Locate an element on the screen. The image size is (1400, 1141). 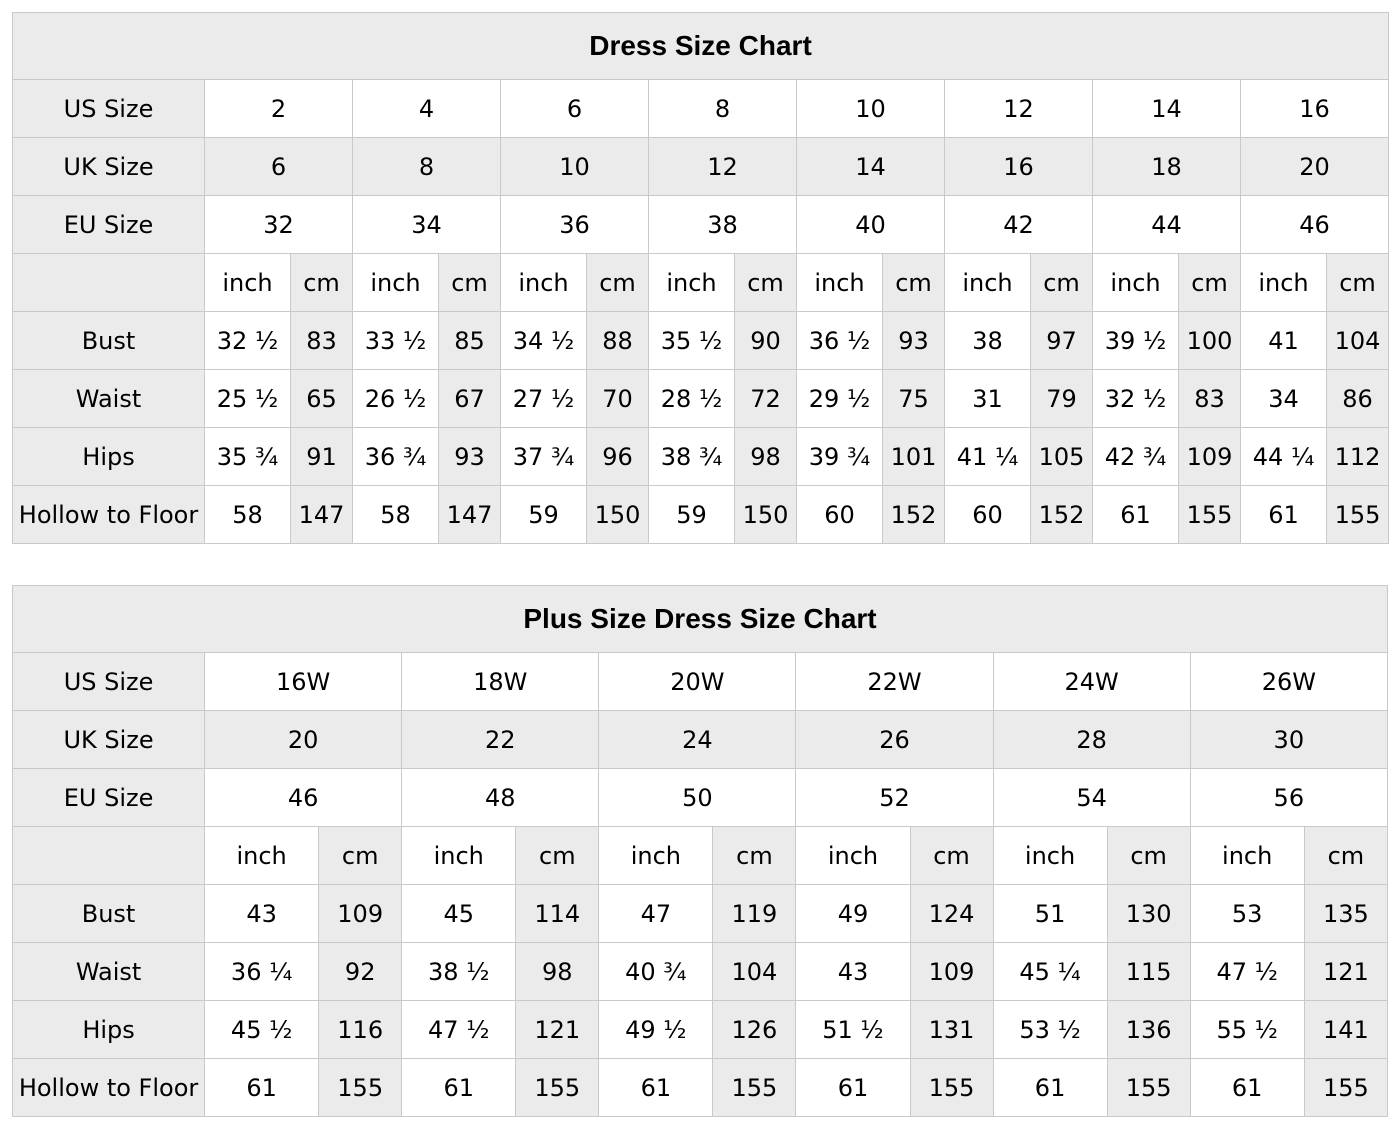
us-size-value-cell: 6 is located at coordinates (574, 108).